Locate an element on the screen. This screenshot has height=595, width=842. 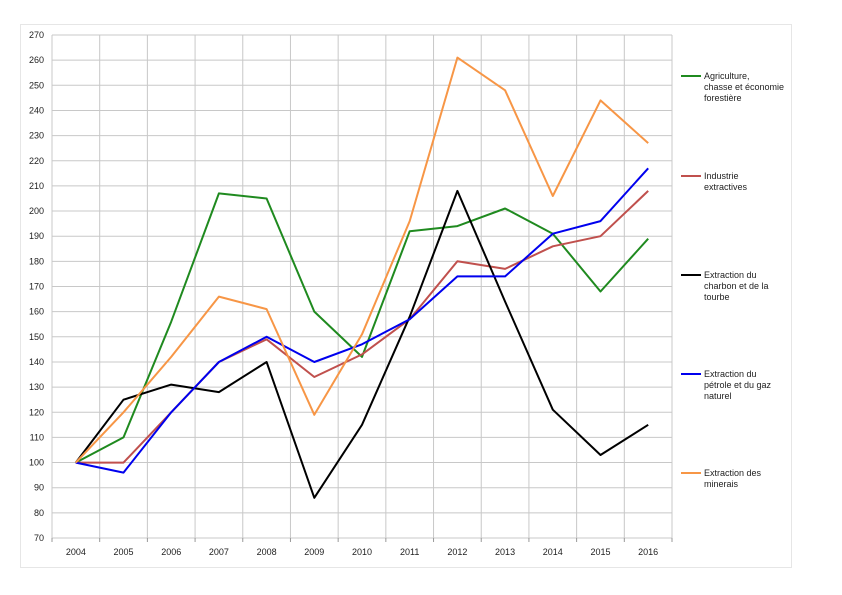
y-tick-label: 180 is located at coordinates (36, 261).